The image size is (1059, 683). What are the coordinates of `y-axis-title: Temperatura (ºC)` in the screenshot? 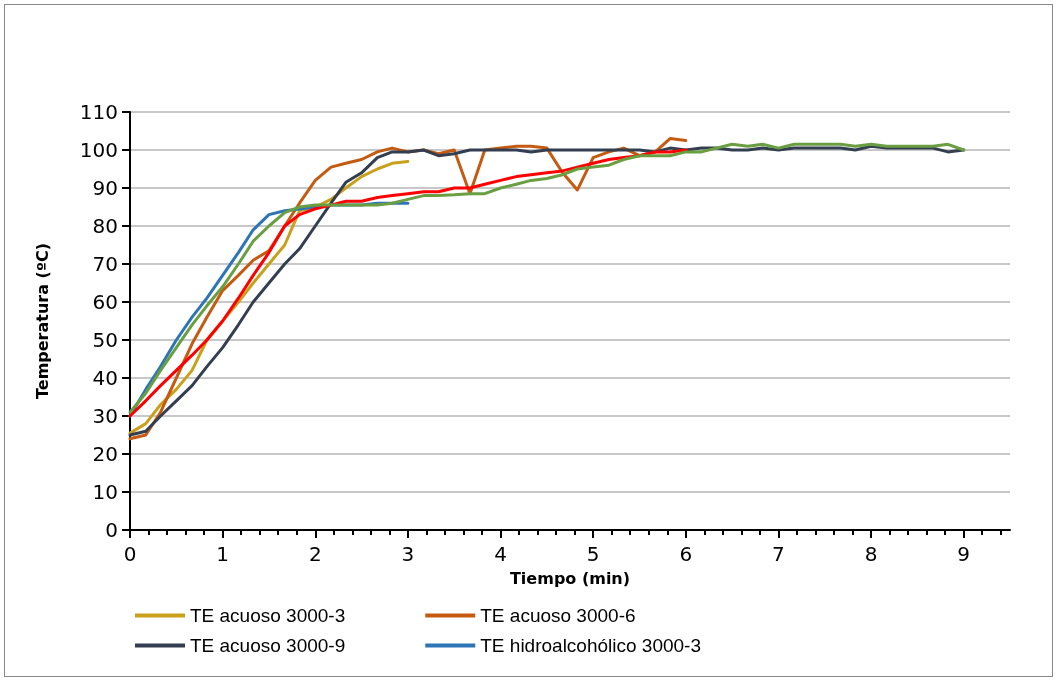 It's located at (42, 321).